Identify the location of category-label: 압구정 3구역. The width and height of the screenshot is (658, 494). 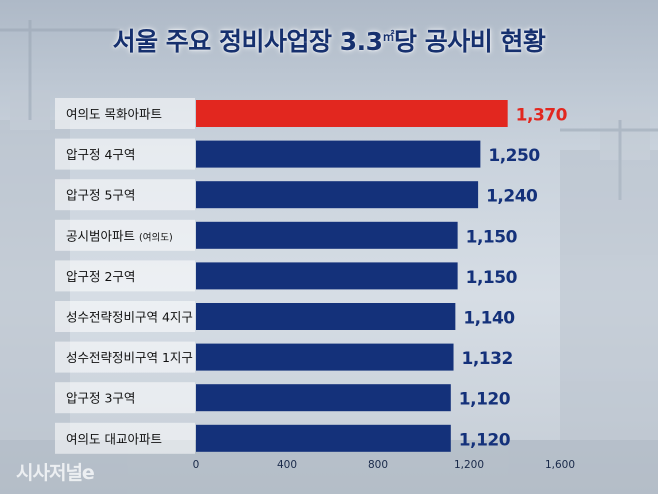
(100, 398).